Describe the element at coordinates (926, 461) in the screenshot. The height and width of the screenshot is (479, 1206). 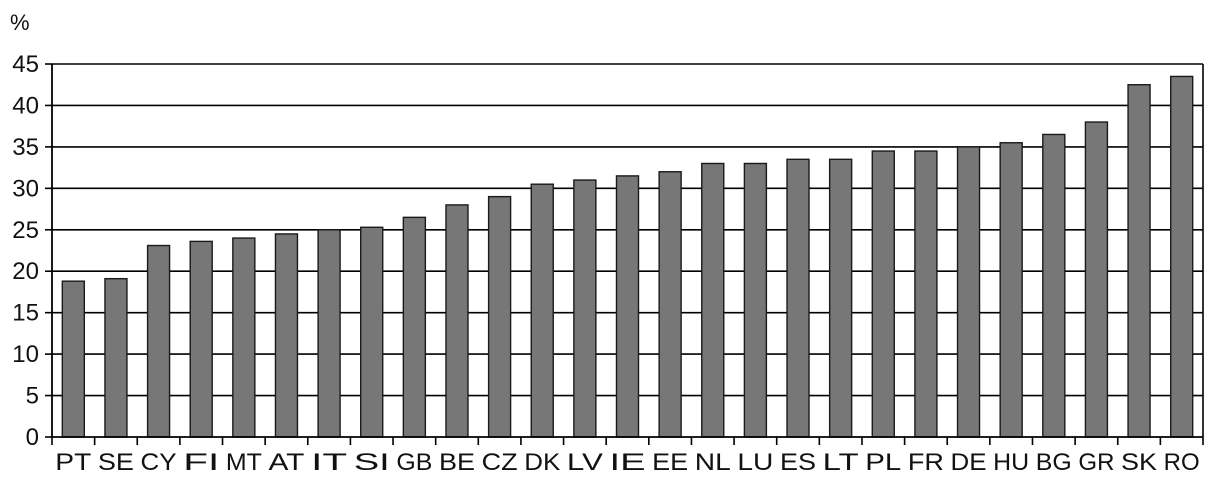
I see `x-tick-label: FR` at that location.